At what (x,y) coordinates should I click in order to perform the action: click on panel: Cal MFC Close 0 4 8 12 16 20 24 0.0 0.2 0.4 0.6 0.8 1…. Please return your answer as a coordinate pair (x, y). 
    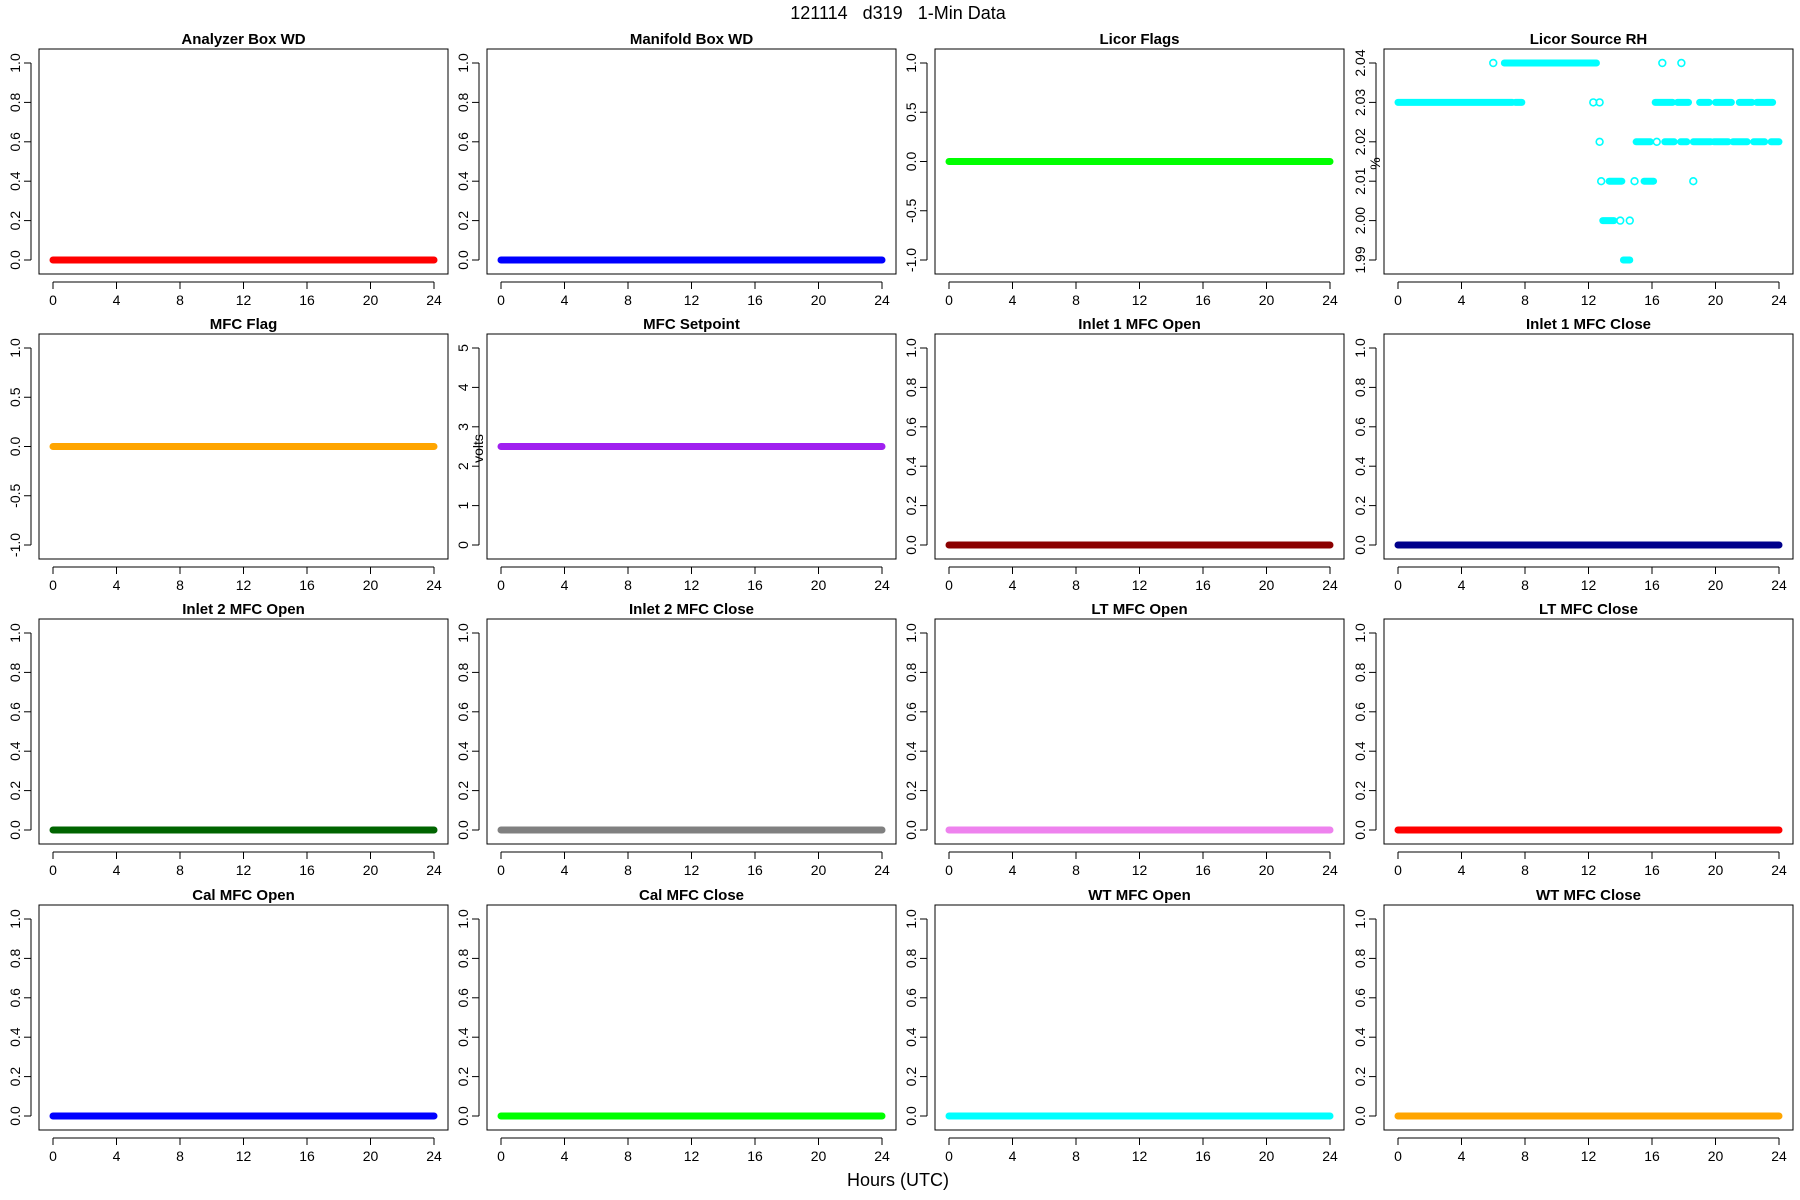
    Looking at the image, I should click on (676, 1025).